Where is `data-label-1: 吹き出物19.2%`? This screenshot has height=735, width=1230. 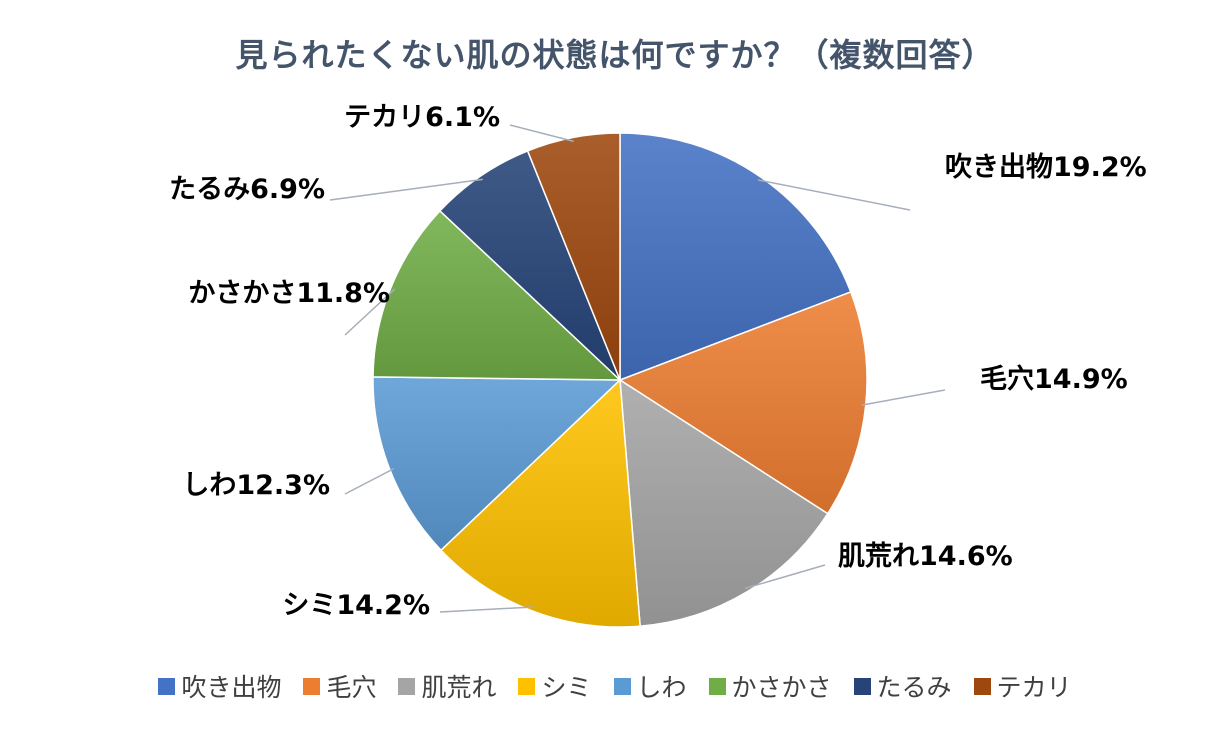 data-label-1: 吹き出物19.2% is located at coordinates (1046, 167).